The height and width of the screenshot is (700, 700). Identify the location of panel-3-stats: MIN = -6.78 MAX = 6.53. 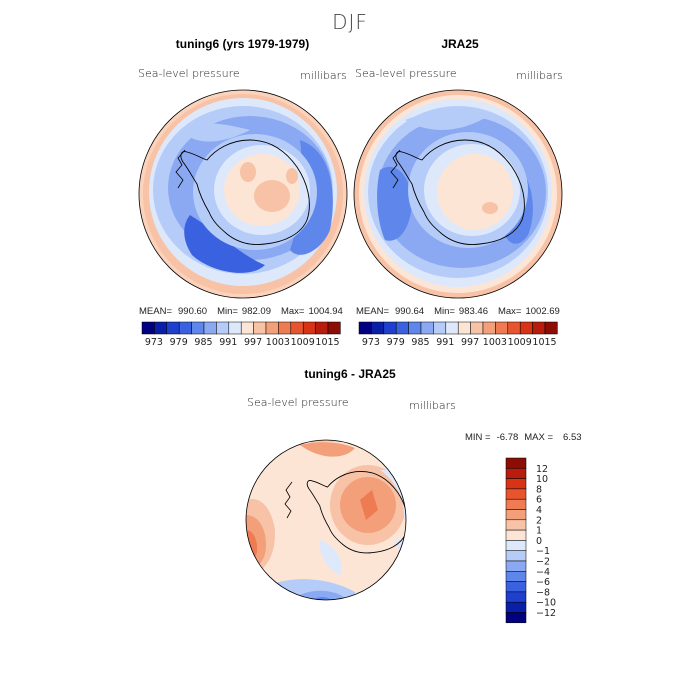
(523, 437).